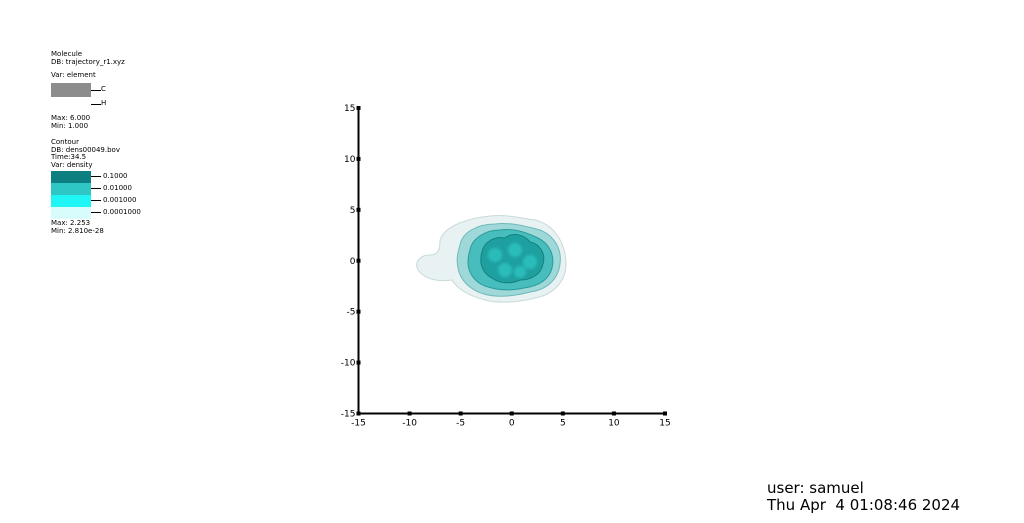 The width and height of the screenshot is (1024, 523). What do you see at coordinates (70, 125) in the screenshot?
I see `molecule-legend-min: Min: 1.000` at bounding box center [70, 125].